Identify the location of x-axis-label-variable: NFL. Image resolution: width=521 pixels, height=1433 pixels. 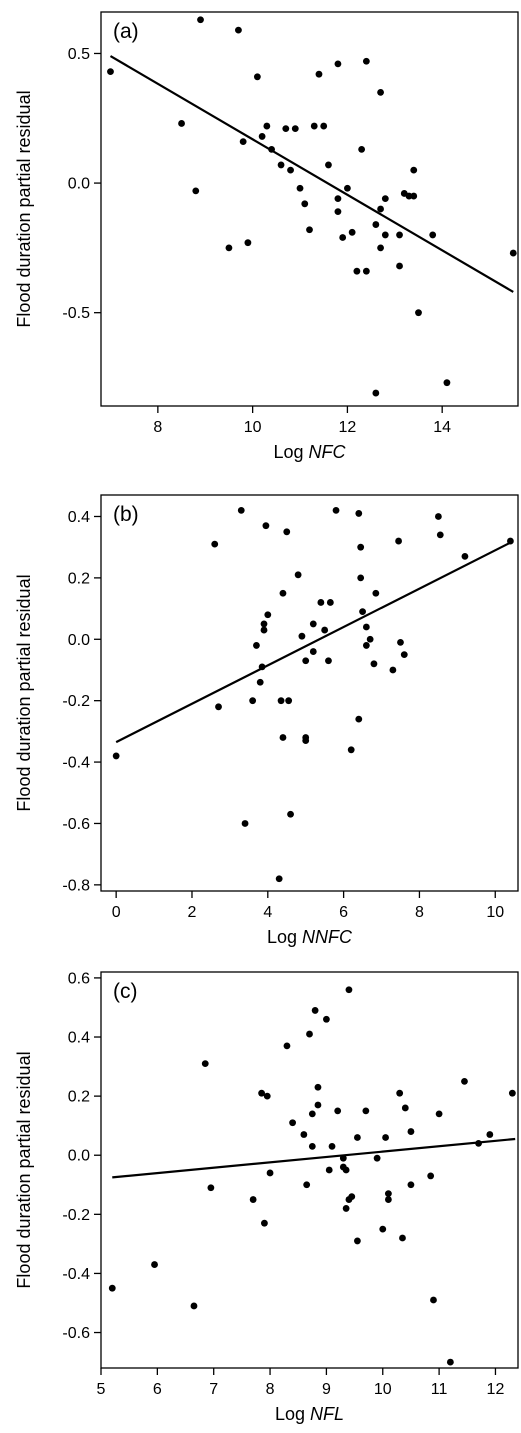
(327, 1414).